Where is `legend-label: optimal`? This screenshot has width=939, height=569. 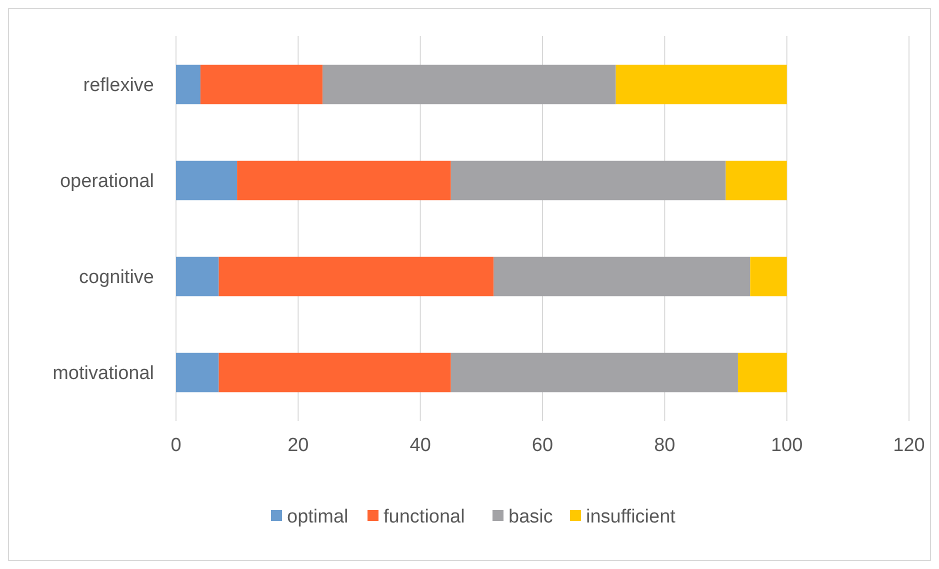 legend-label: optimal is located at coordinates (317, 517).